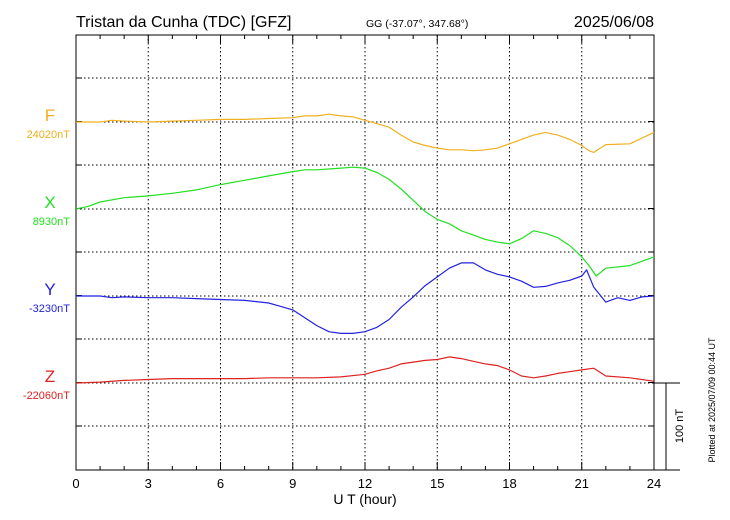 The width and height of the screenshot is (730, 520). Describe the element at coordinates (49, 309) in the screenshot. I see `series-baseline-y: -3230nT` at that location.